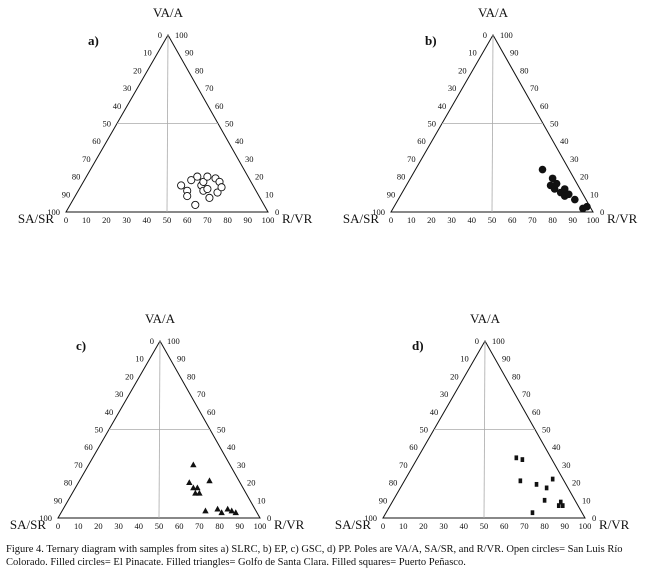  What do you see at coordinates (526, 394) in the screenshot?
I see `tick-label-right: 70` at bounding box center [526, 394].